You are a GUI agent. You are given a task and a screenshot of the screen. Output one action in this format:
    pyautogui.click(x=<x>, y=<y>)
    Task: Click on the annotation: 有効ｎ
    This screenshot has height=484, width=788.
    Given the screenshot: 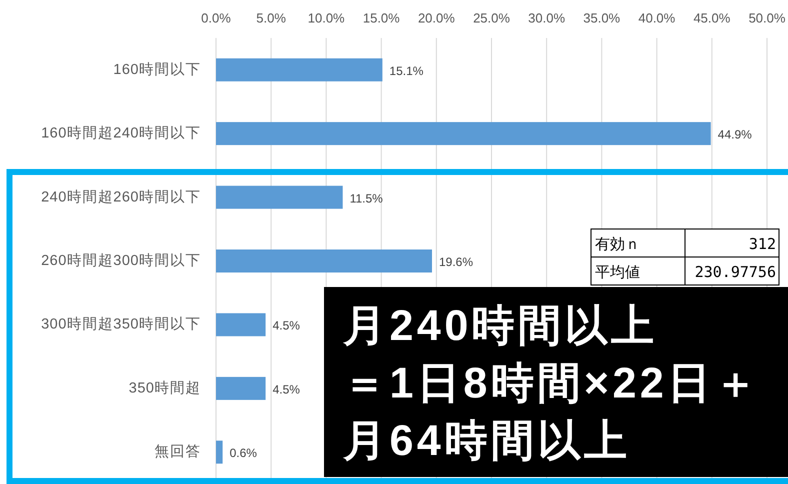 What is the action you would take?
    pyautogui.click(x=617, y=244)
    